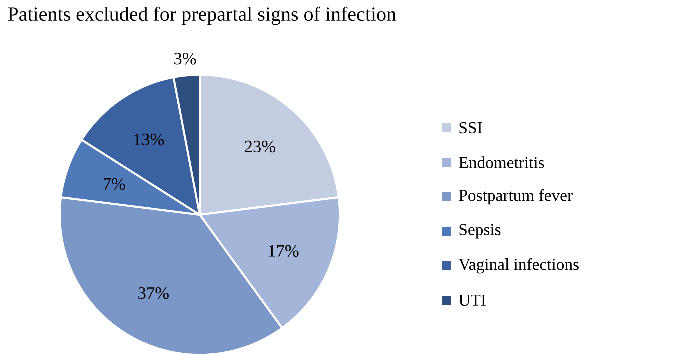 Image resolution: width=675 pixels, height=355 pixels. What do you see at coordinates (149, 140) in the screenshot?
I see `data-label: 13%` at bounding box center [149, 140].